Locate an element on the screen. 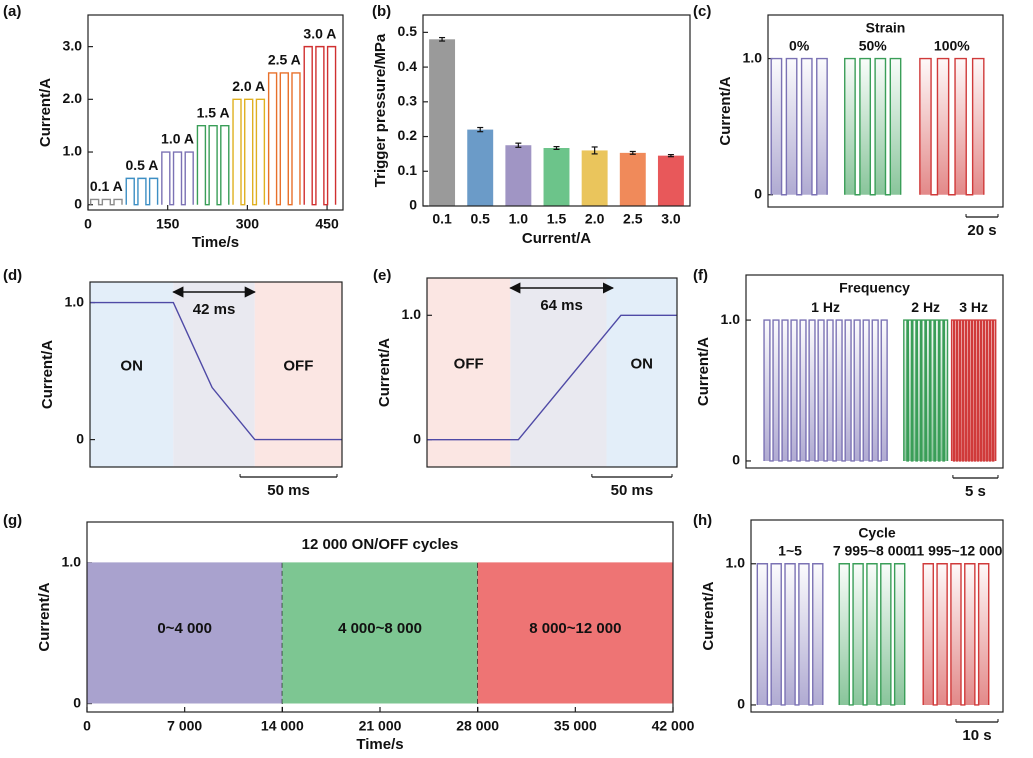  panel-label: (b) is located at coordinates (381, 11).